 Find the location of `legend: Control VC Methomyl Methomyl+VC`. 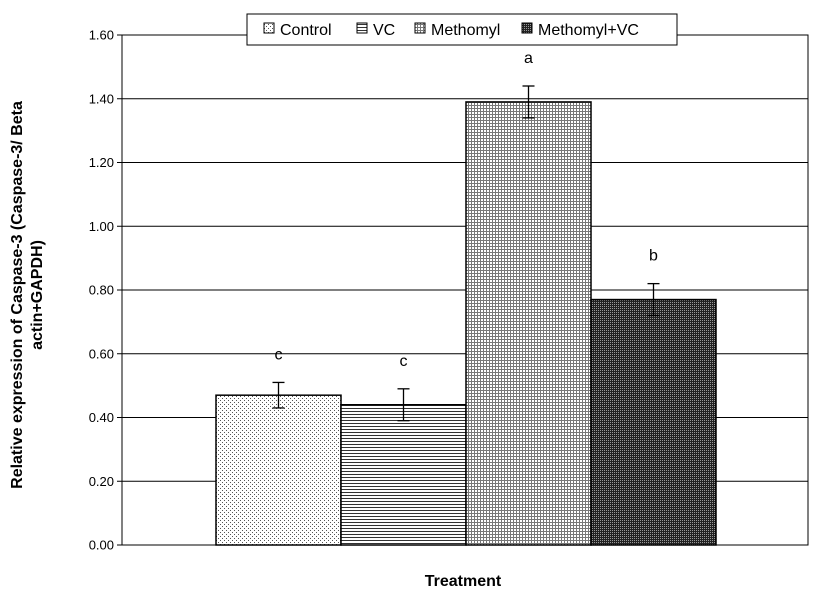

legend: Control VC Methomyl Methomyl+VC is located at coordinates (462, 29).